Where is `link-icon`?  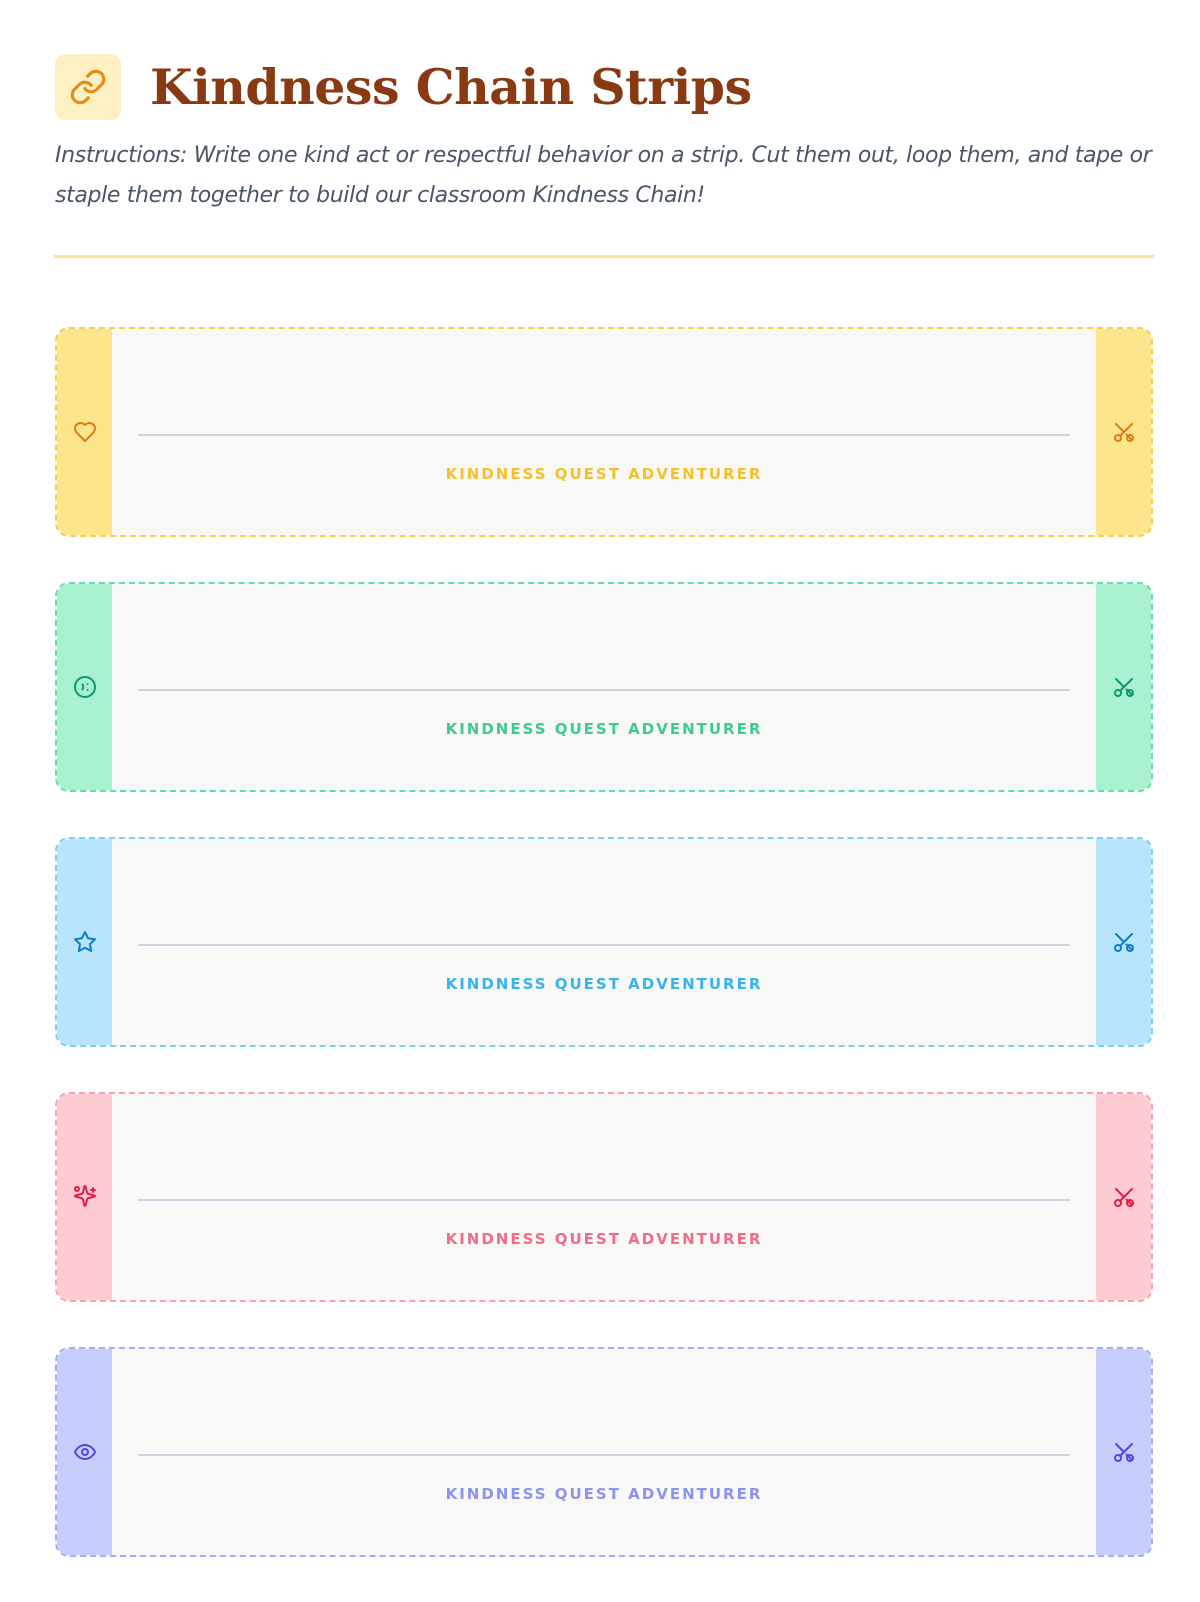
link-icon is located at coordinates (88, 87).